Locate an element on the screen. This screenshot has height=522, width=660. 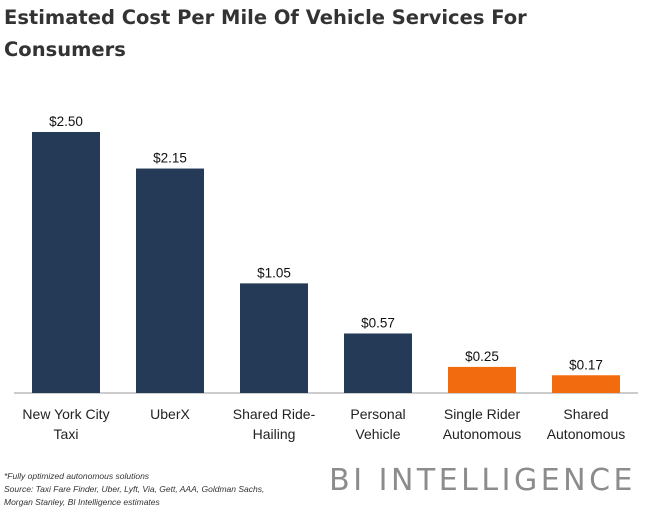
category-label: Single Rider Autonomous is located at coordinates (482, 424).